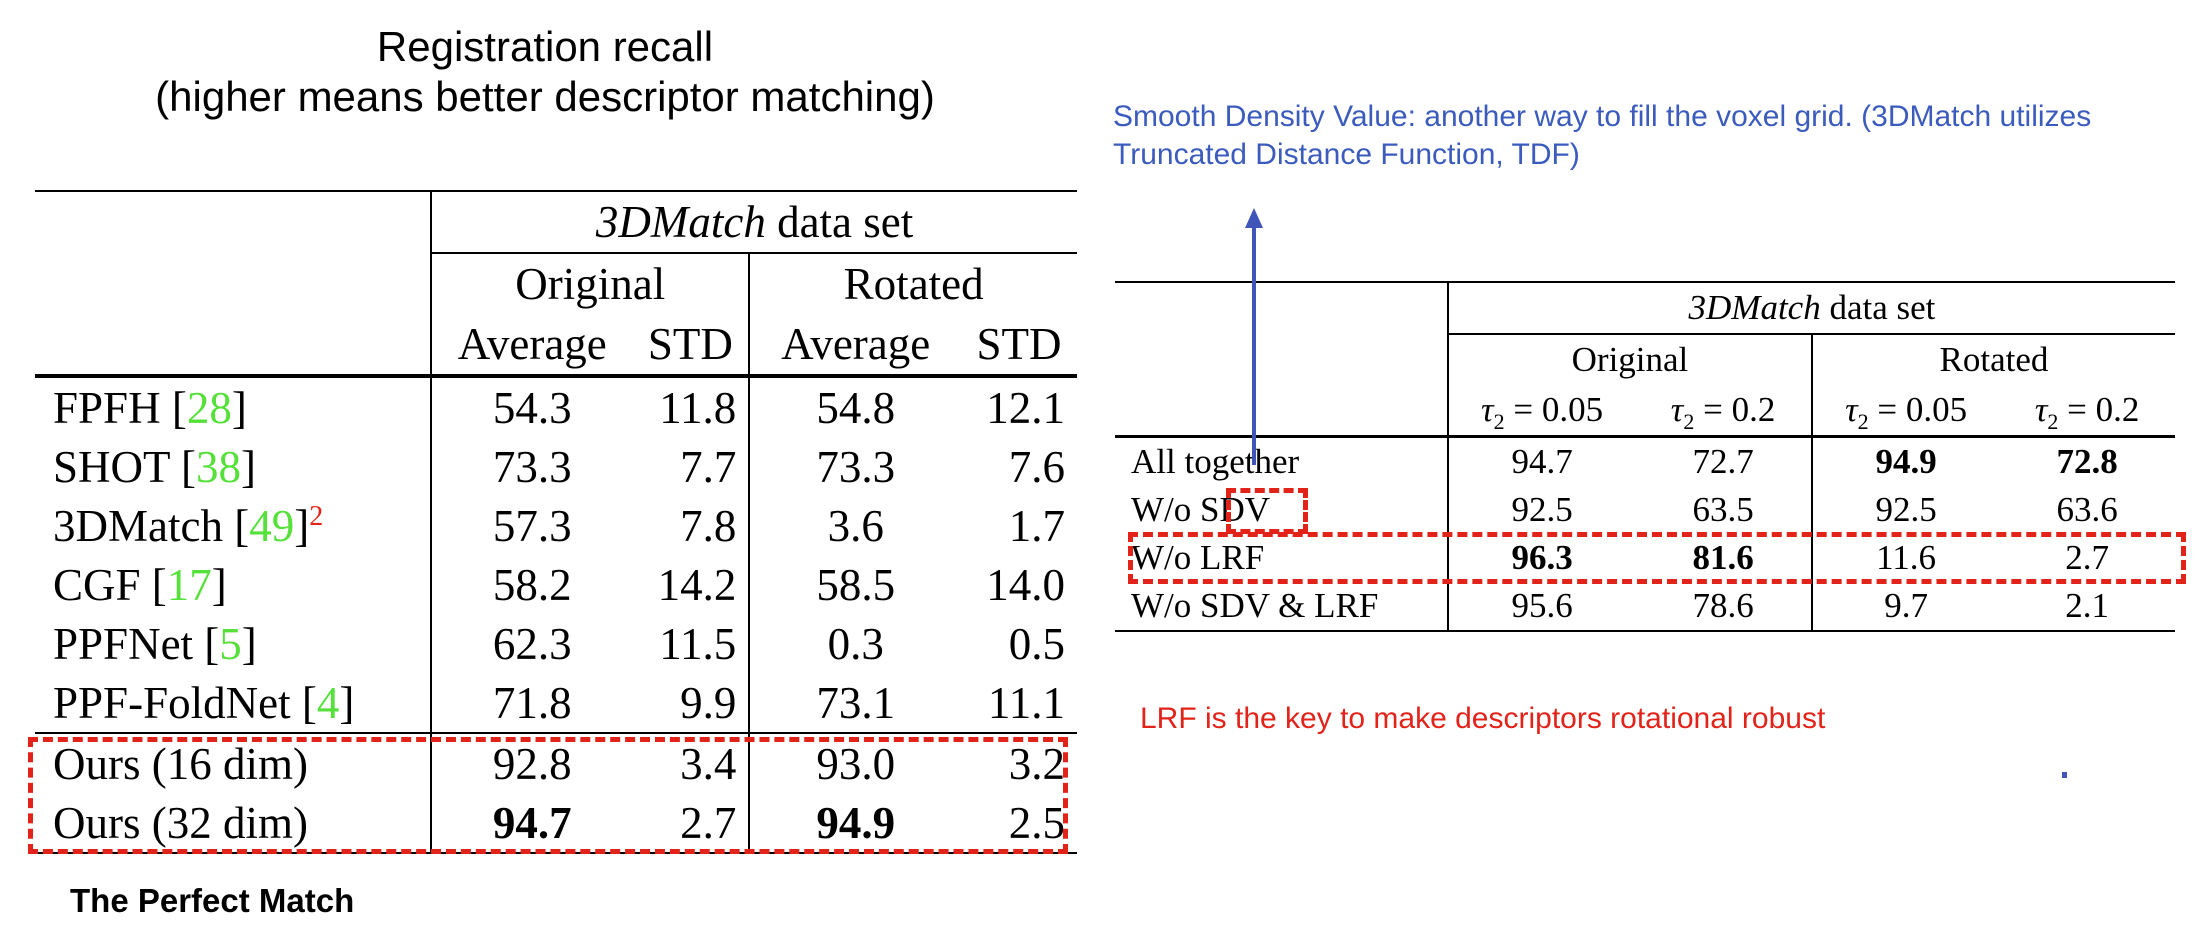 The image size is (2203, 926). What do you see at coordinates (234, 584) in the screenshot?
I see `method-name: CGF [17]` at bounding box center [234, 584].